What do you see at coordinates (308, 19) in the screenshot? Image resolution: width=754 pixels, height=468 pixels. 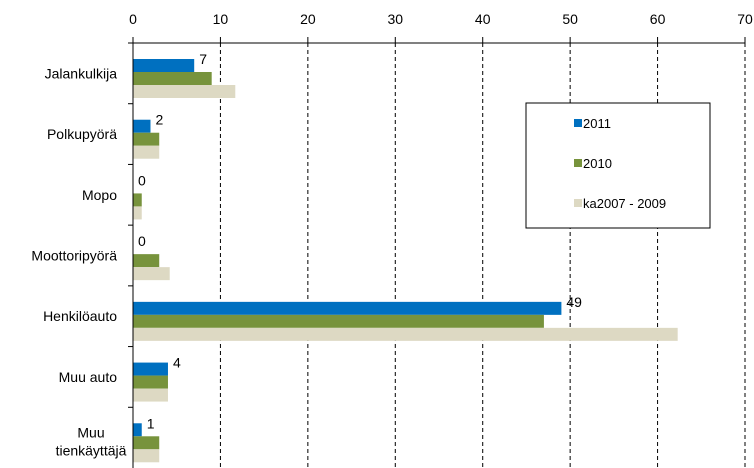 I see `x-tick-label: 20` at bounding box center [308, 19].